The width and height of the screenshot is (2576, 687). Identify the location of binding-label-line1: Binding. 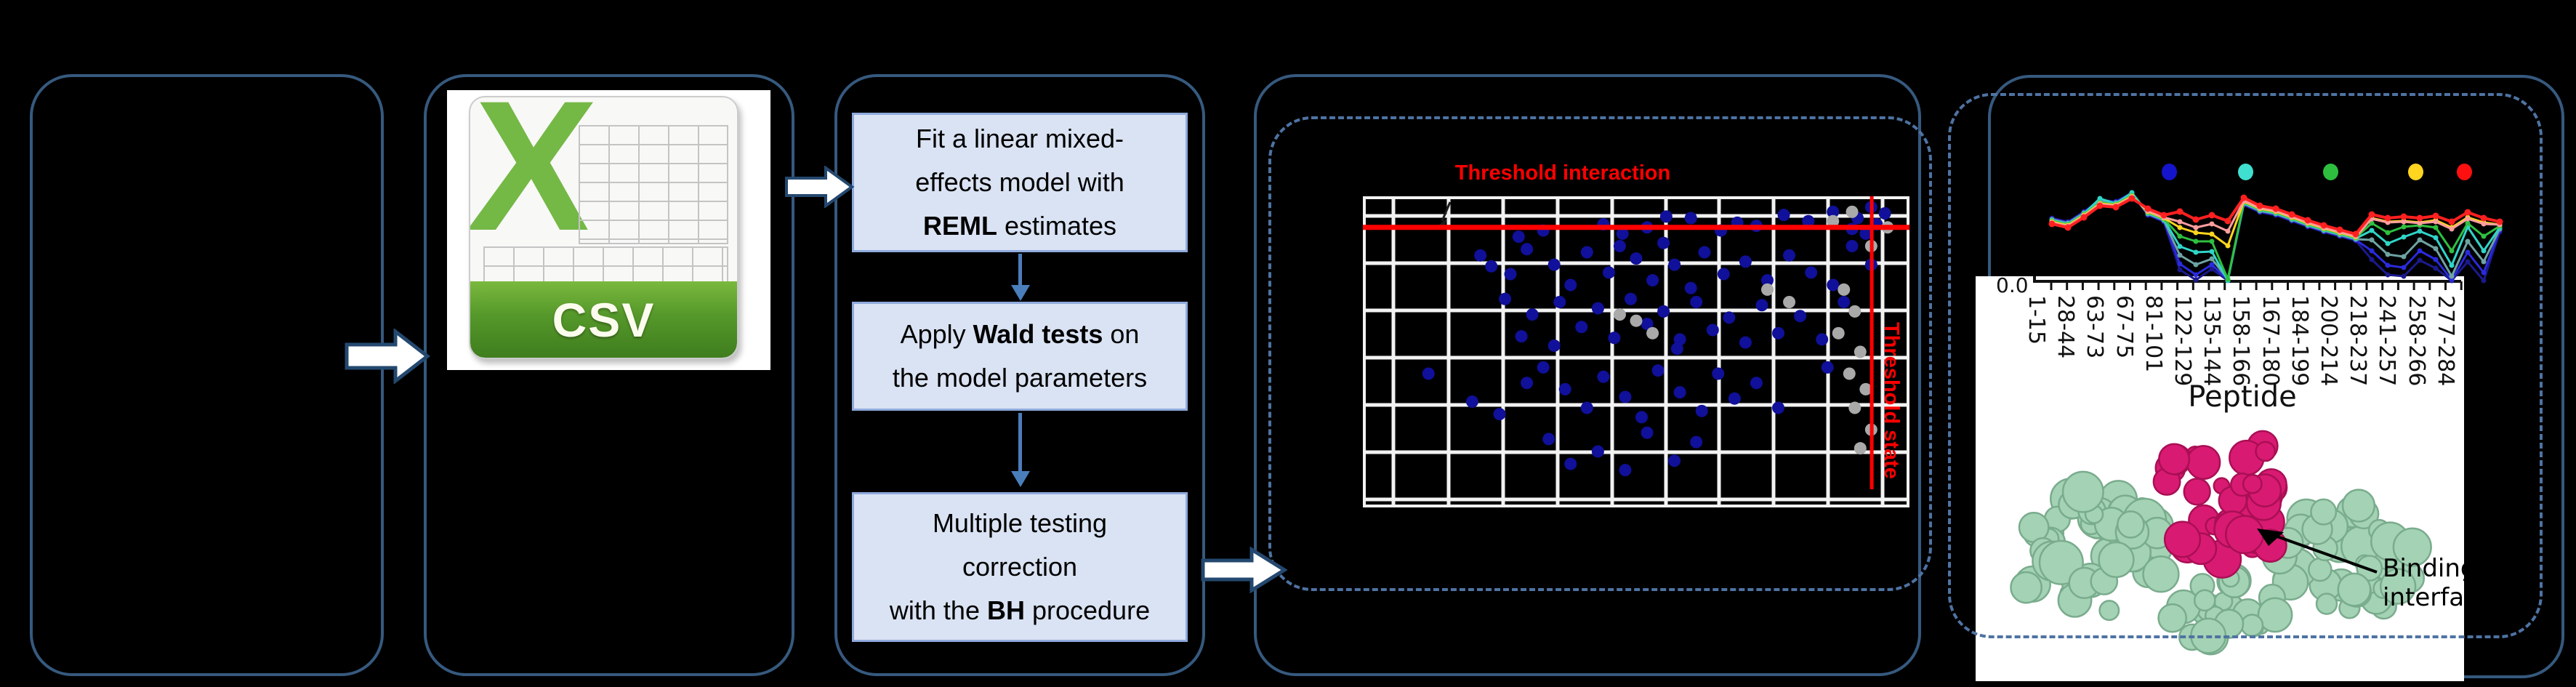
(2423, 568).